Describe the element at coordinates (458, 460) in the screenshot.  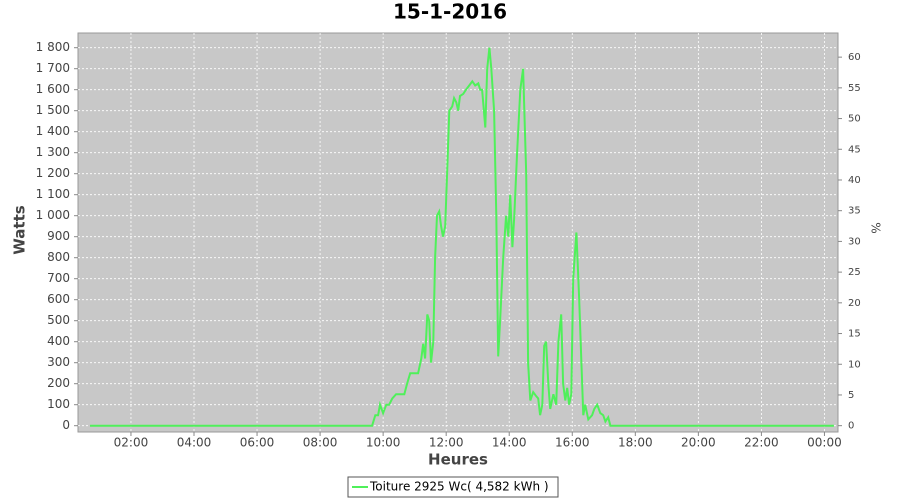
I see `x-axis-label: Heures` at that location.